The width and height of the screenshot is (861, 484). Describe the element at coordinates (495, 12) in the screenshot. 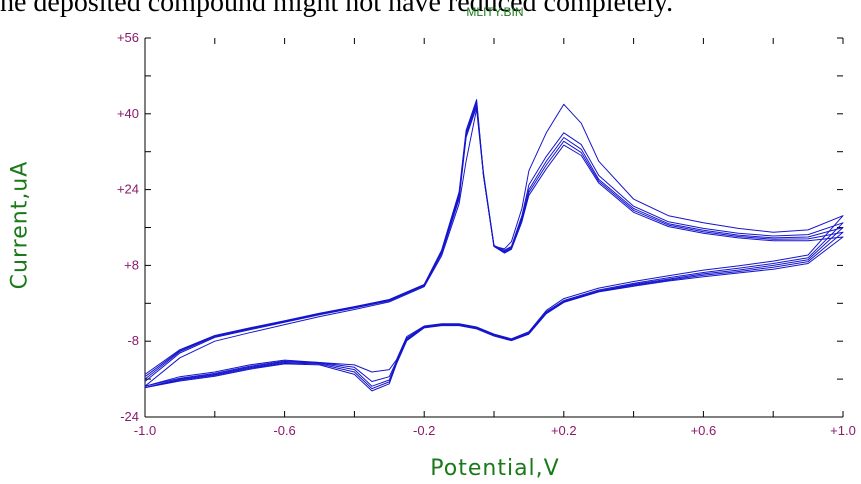

I see `chart-title: MLITY.BIN` at that location.